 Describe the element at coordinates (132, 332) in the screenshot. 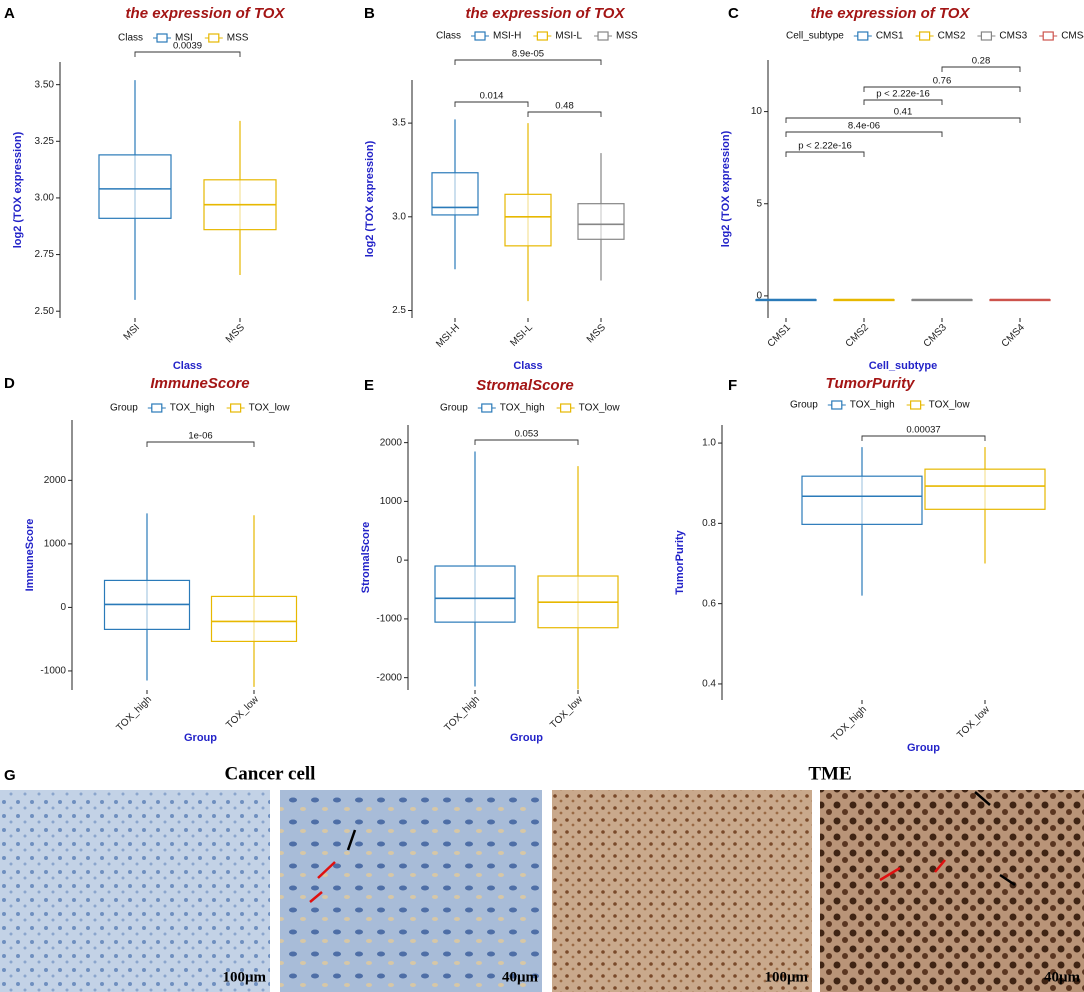

I see `x-tick-label: MSI` at that location.